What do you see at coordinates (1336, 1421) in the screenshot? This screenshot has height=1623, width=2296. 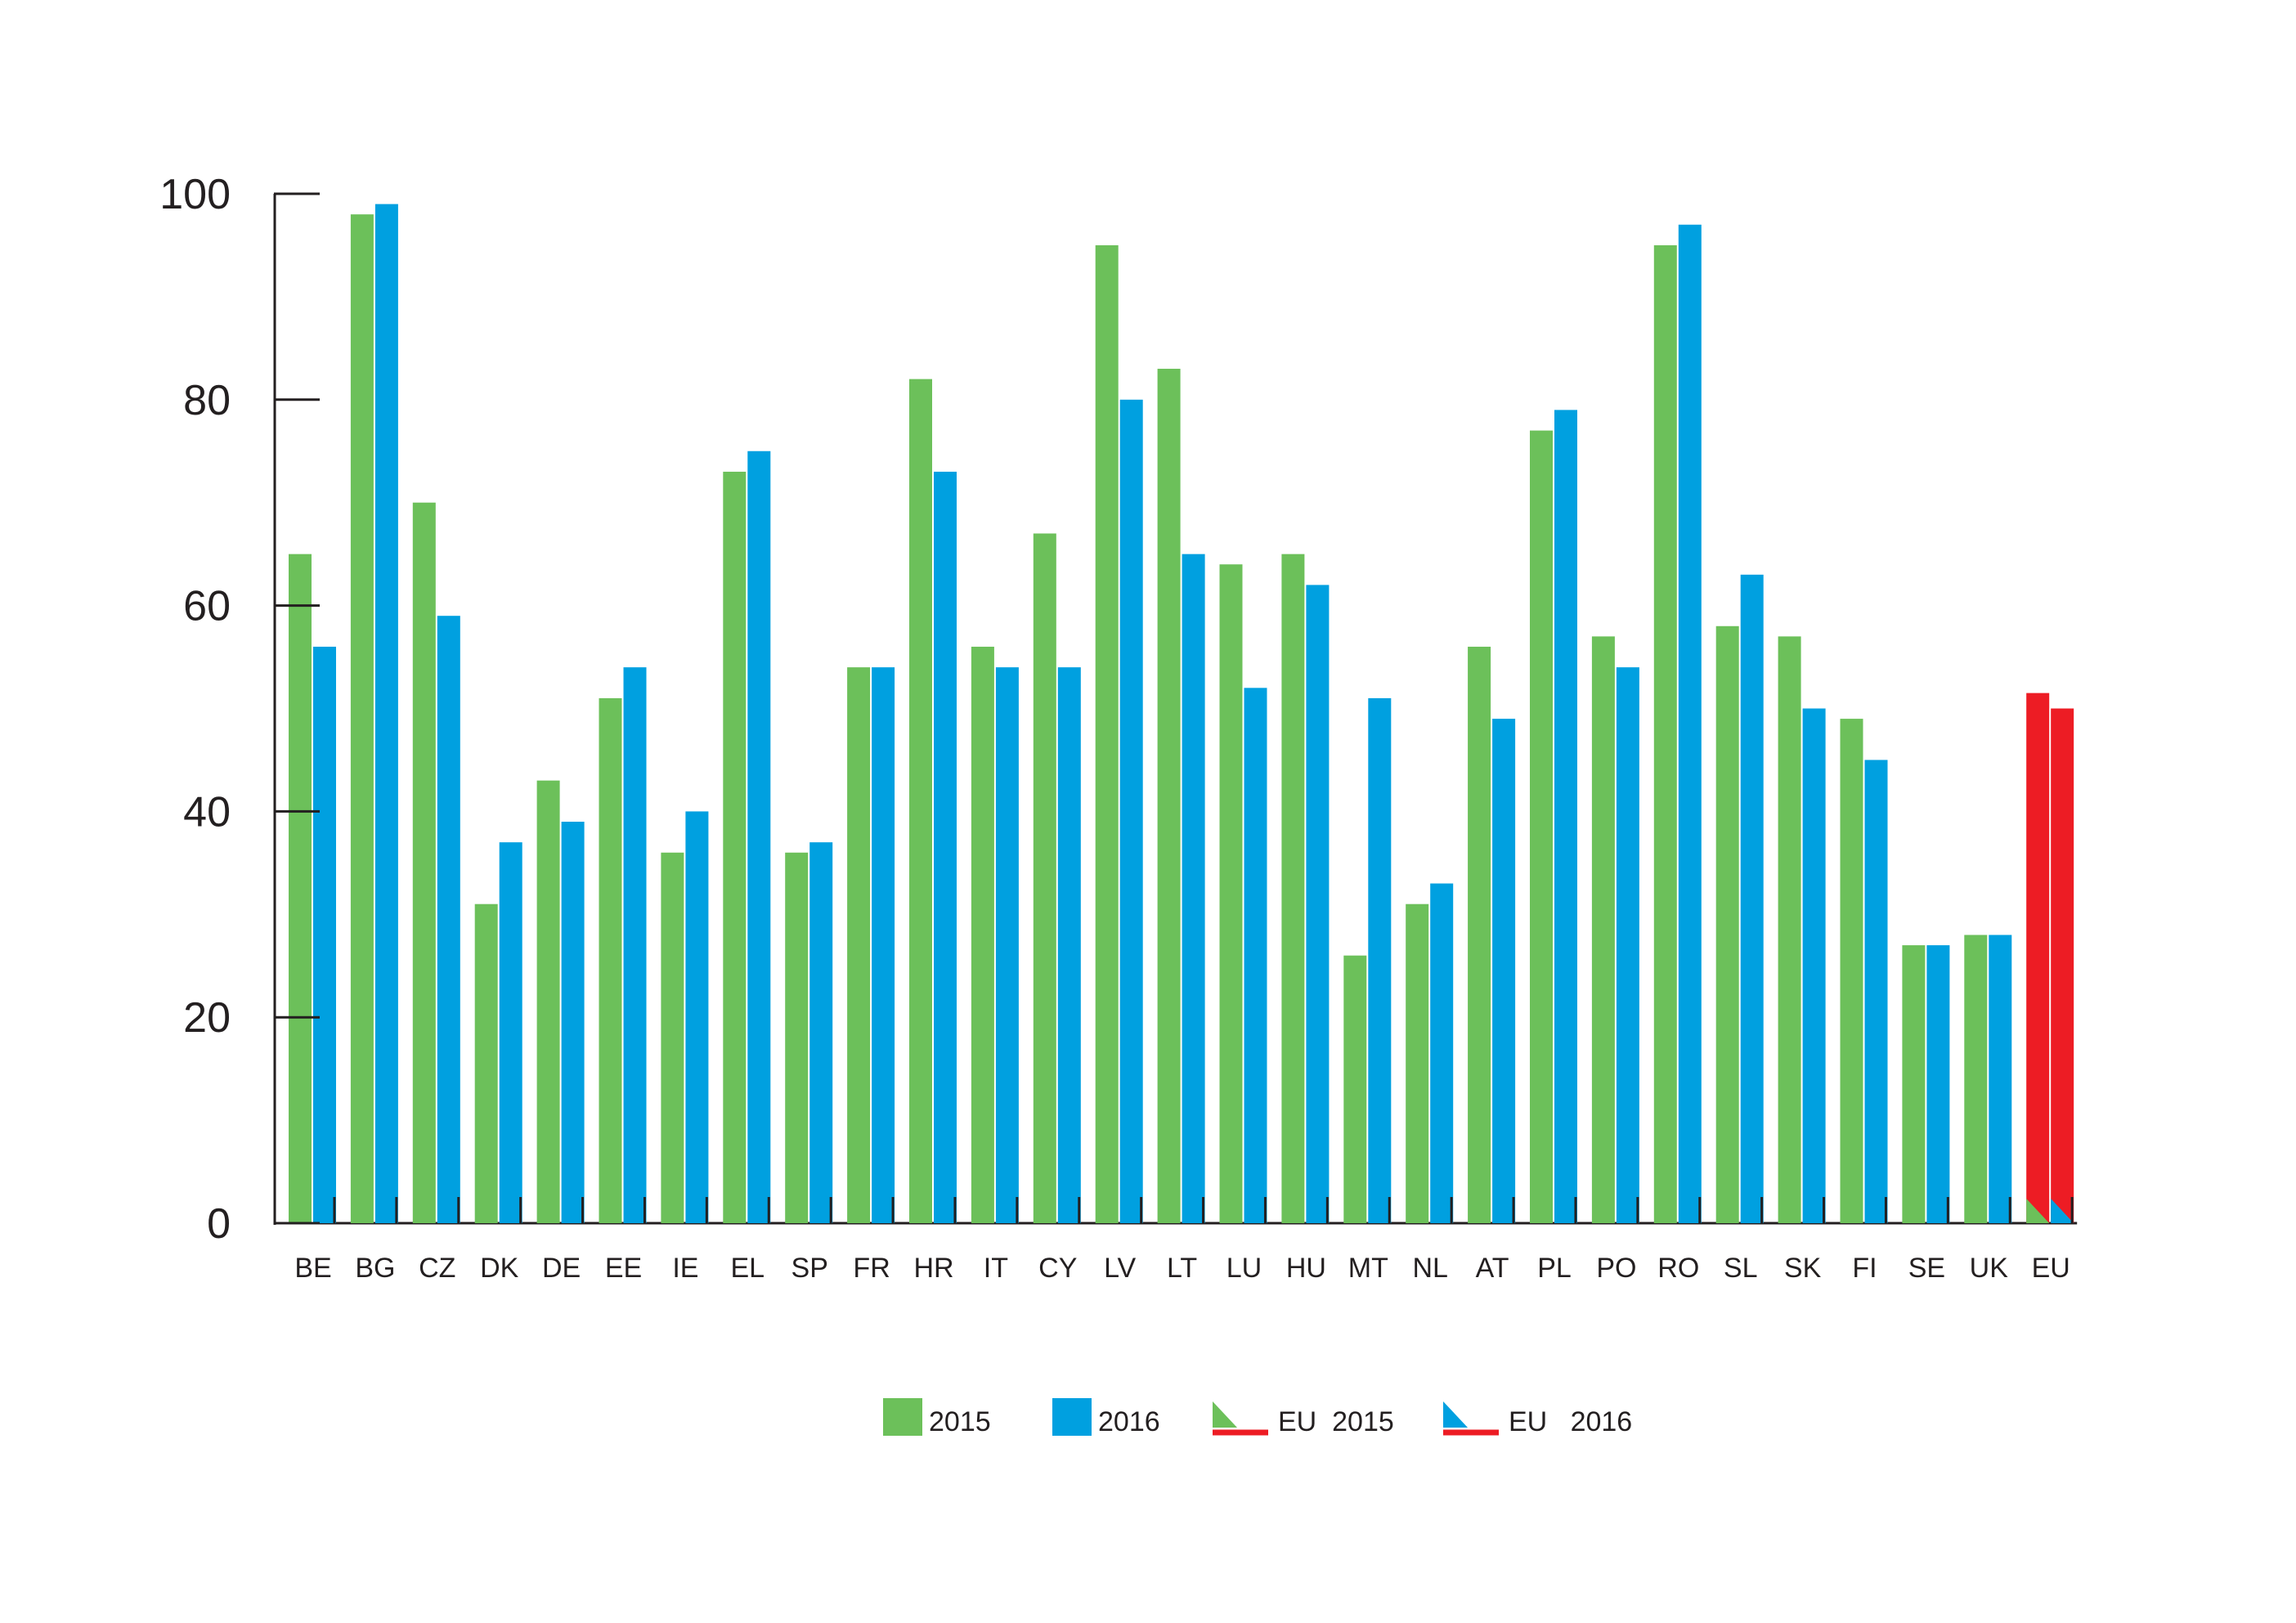 I see `legend-label: EU 2015` at bounding box center [1336, 1421].